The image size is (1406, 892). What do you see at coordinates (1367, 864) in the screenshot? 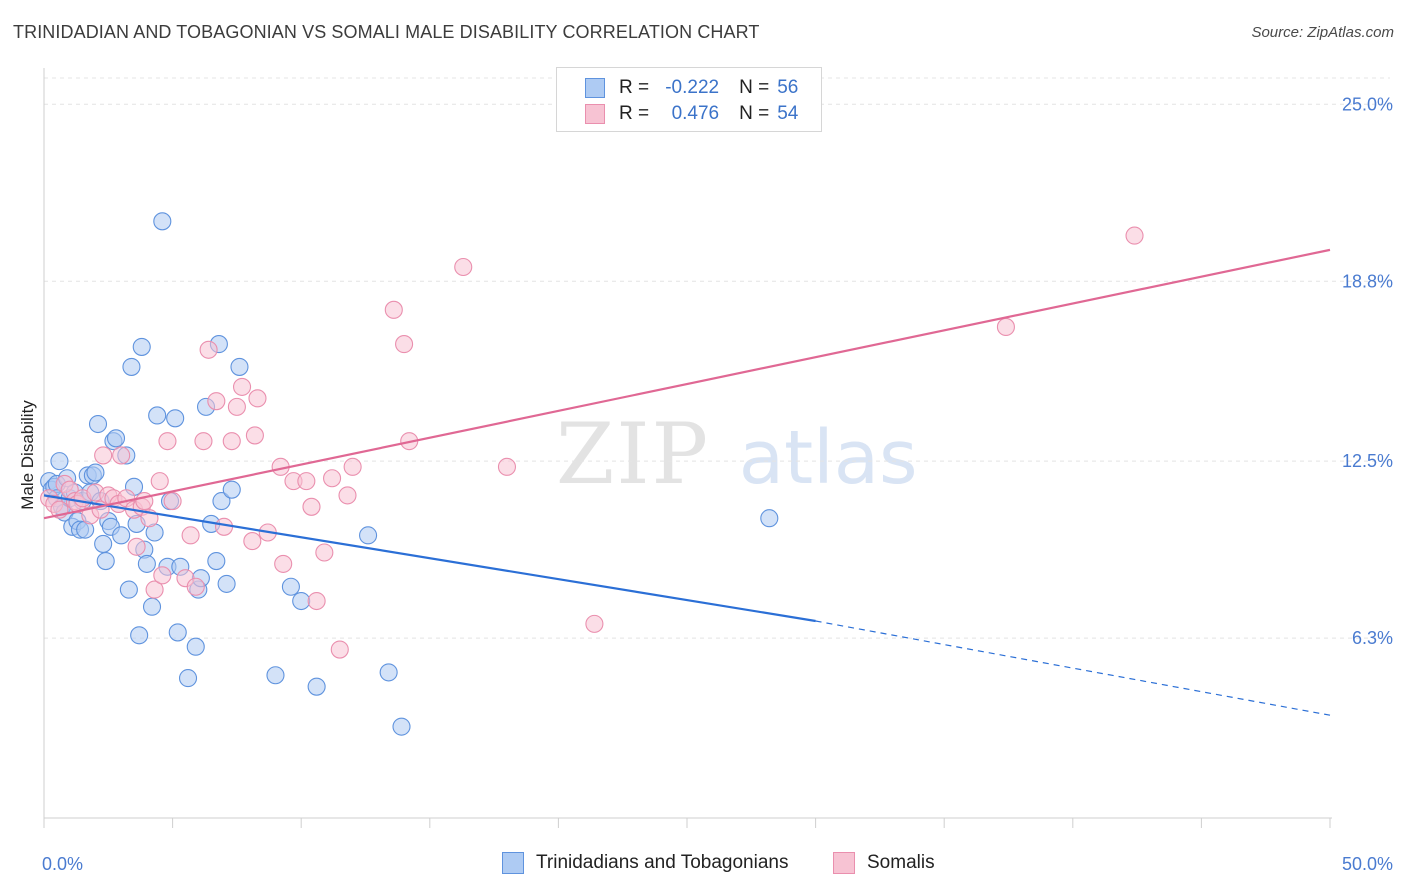
I see `x-tick-label: 50.0%` at bounding box center [1367, 864].